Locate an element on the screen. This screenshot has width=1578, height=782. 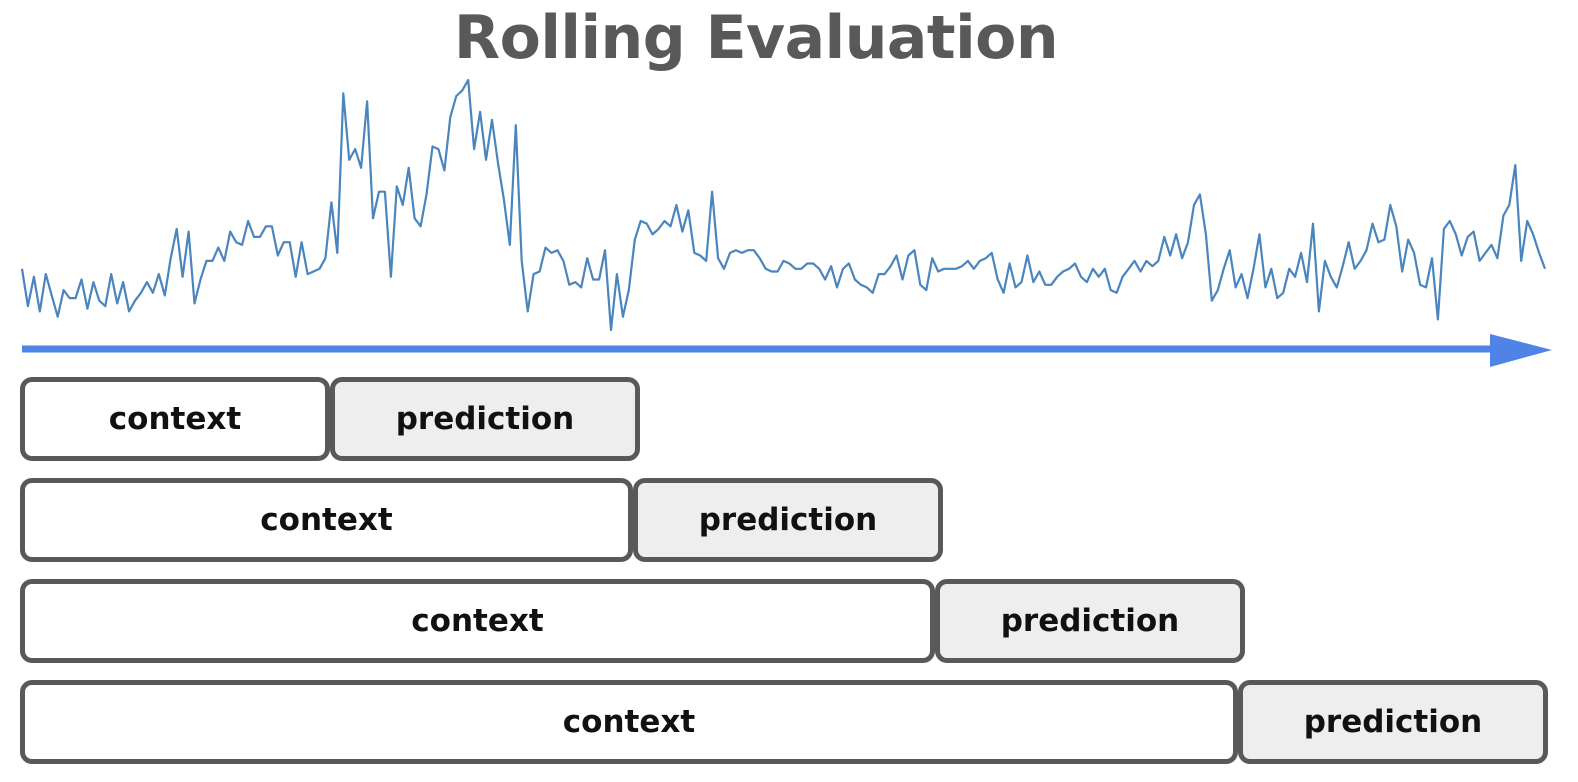
context-label-1: context is located at coordinates (175, 419).